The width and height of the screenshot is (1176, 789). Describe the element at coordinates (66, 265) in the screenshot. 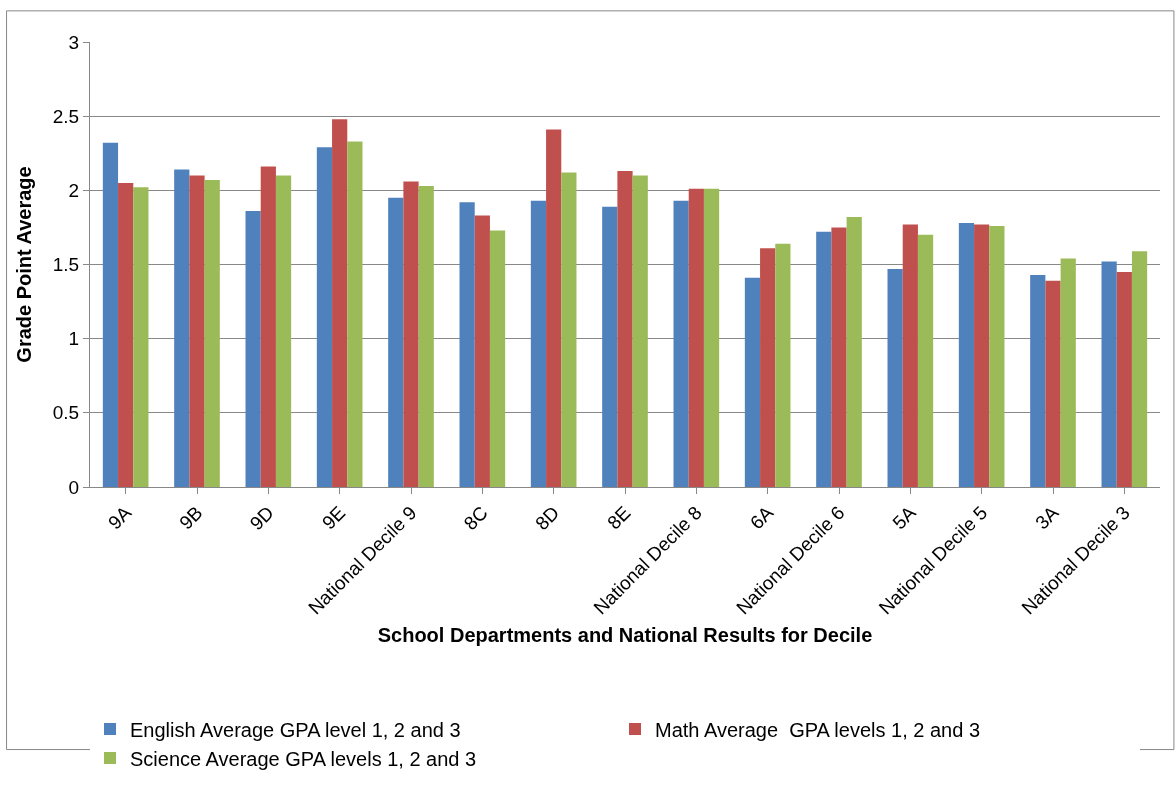

I see `y-tick-label: 1.5` at that location.